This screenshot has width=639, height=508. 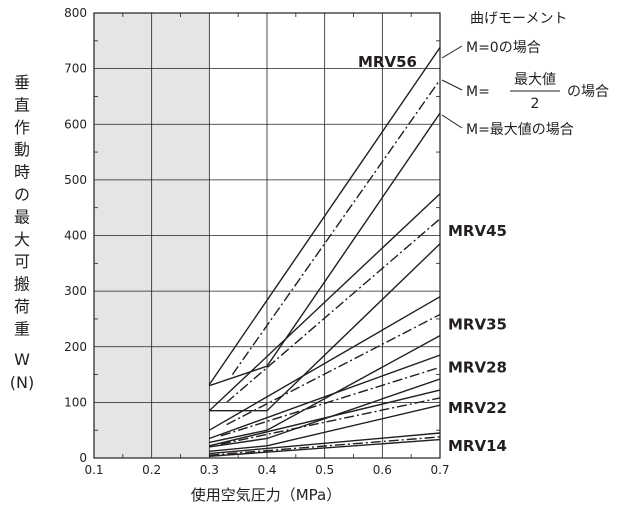 What do you see at coordinates (382, 470) in the screenshot?
I see `x-tick-label: 0.6` at bounding box center [382, 470].